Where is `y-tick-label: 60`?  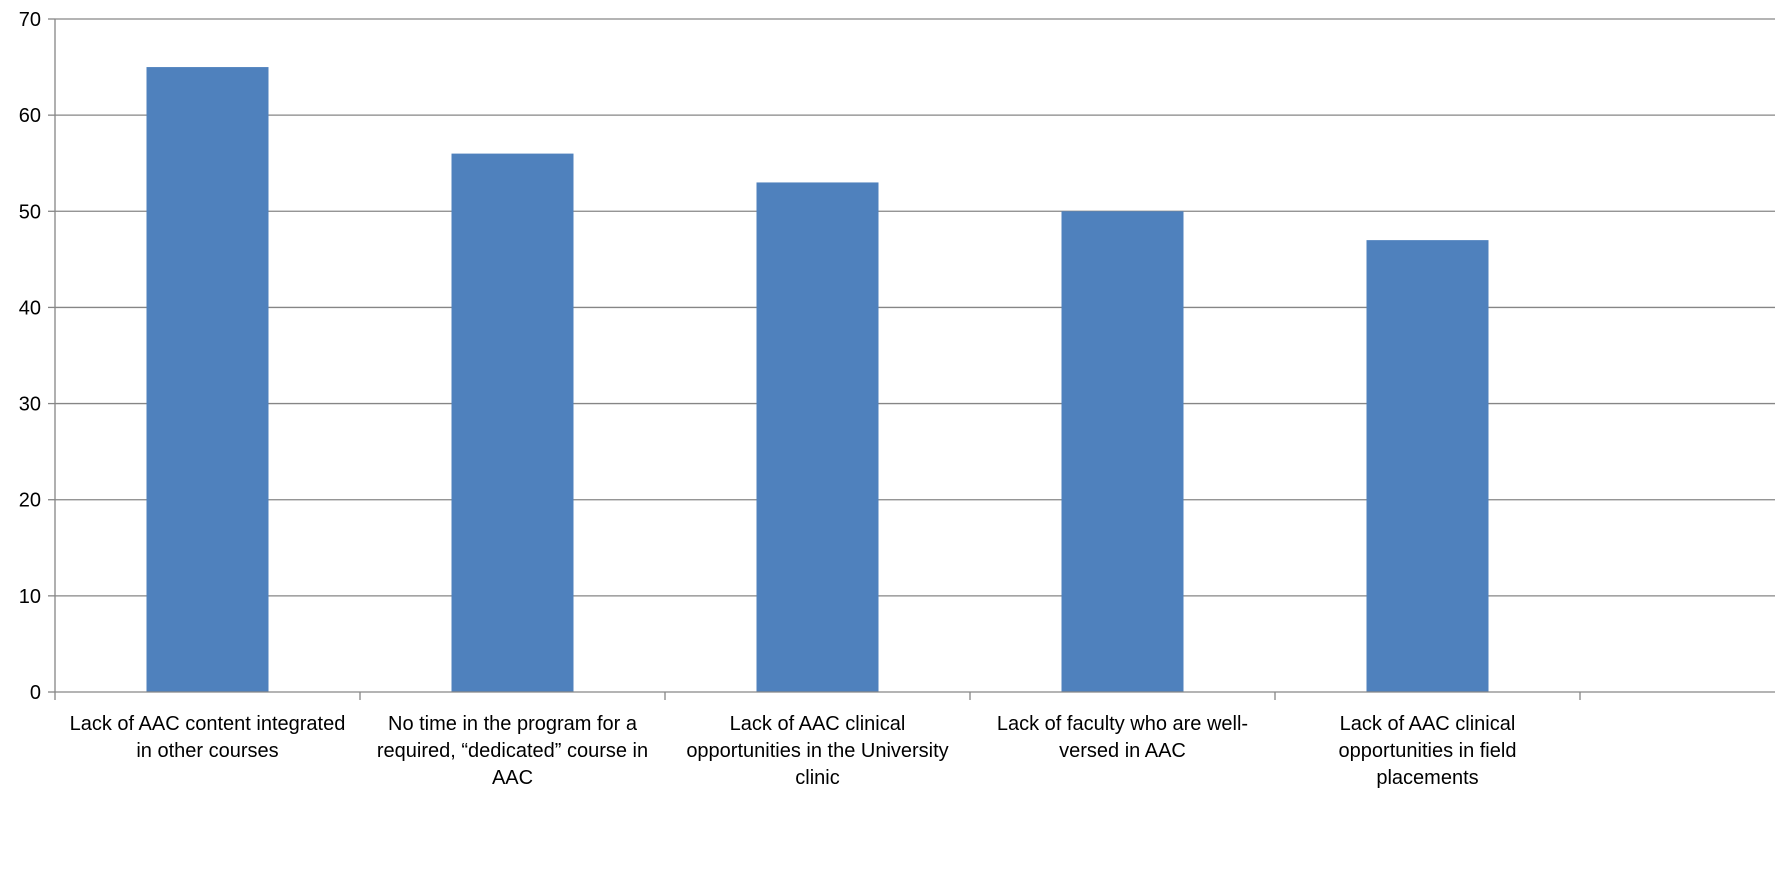
y-tick-label: 60 is located at coordinates (30, 116).